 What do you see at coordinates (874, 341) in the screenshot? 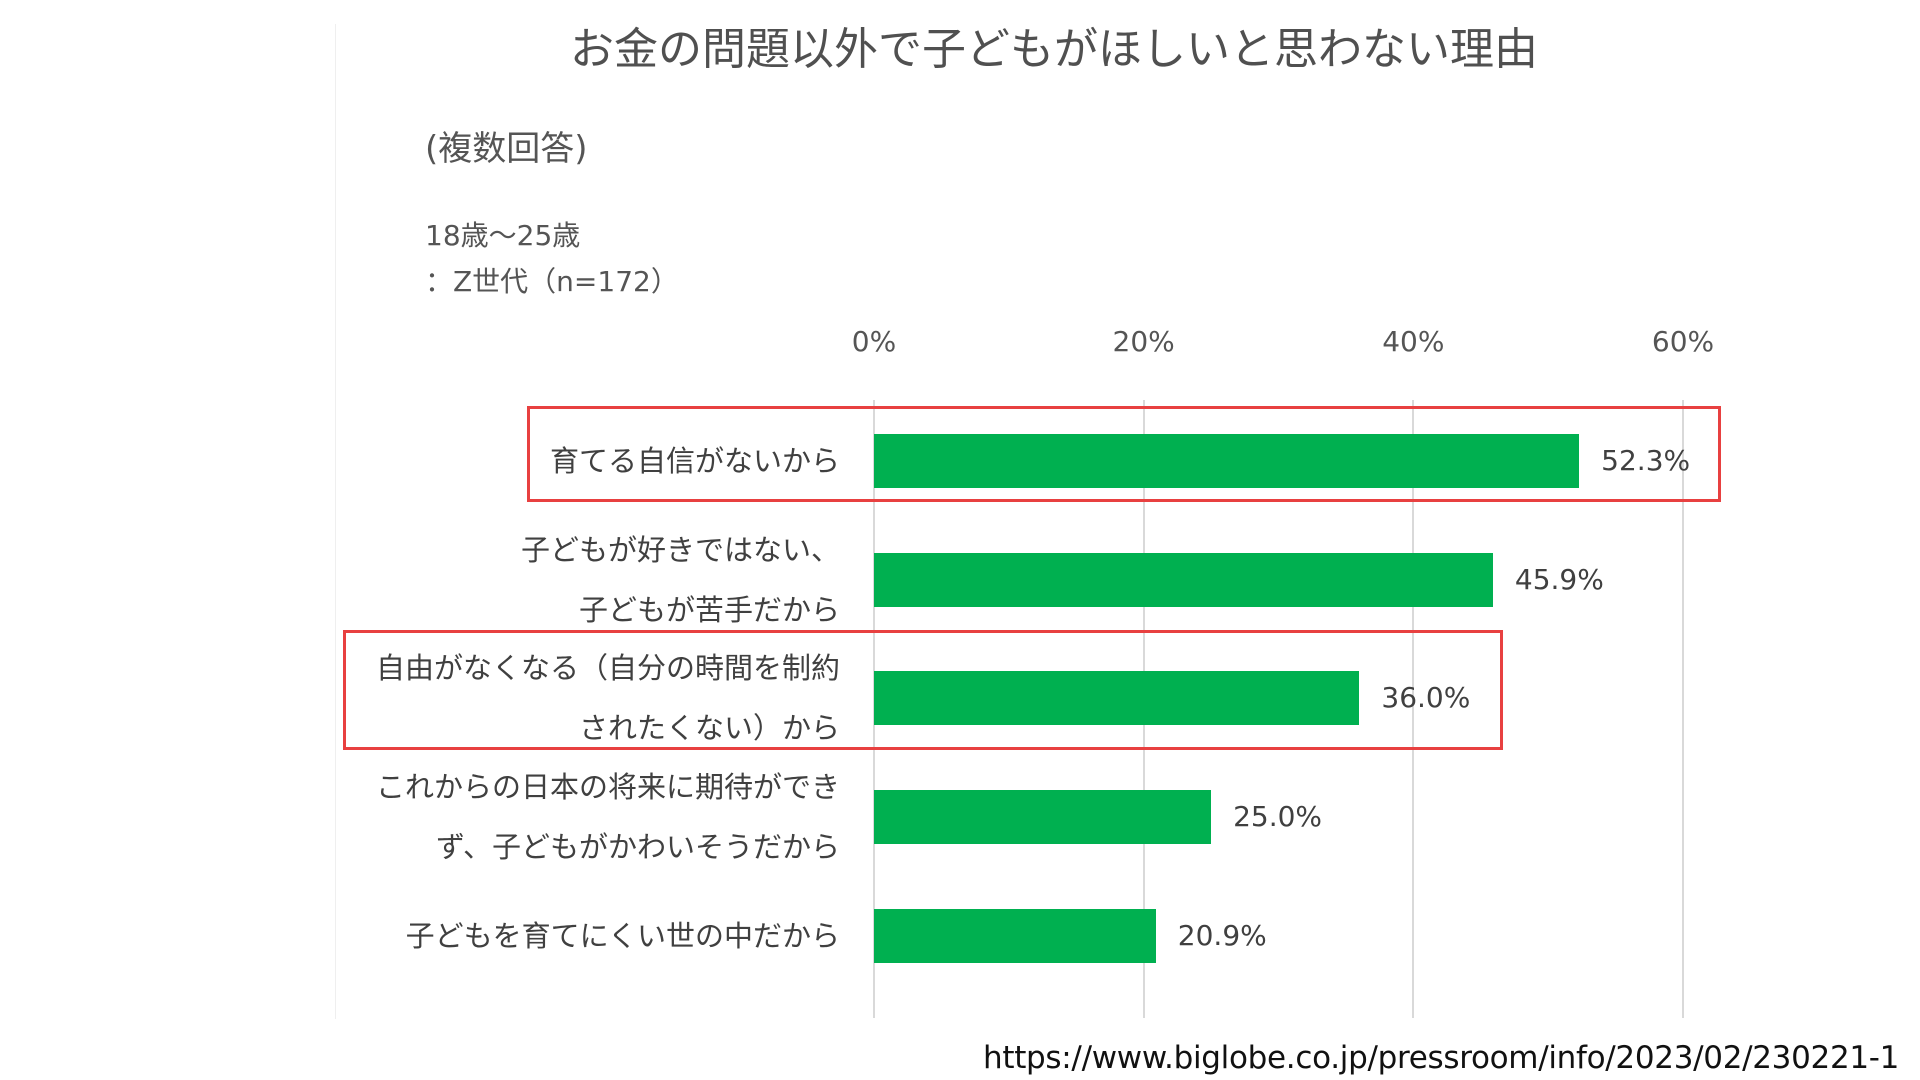
I see `x-tick-label: 0%` at bounding box center [874, 341].